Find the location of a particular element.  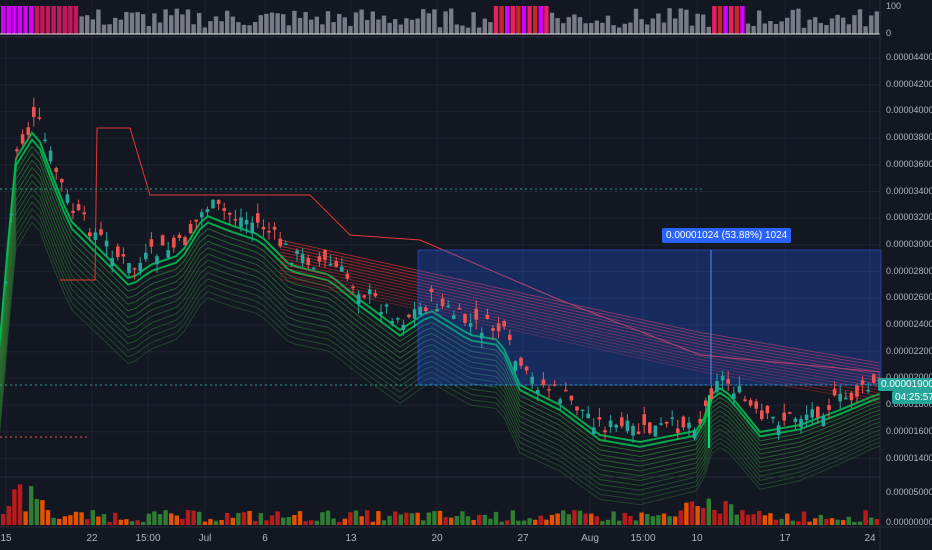

price-axis-label: 0.00004400 is located at coordinates (909, 57).